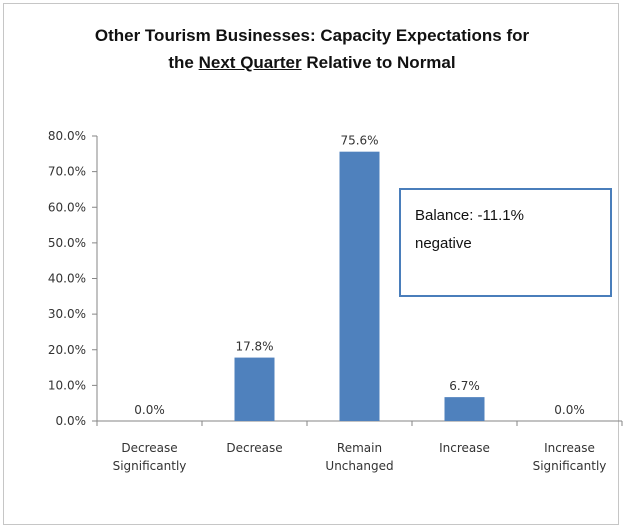 Image resolution: width=624 pixels, height=530 pixels. Describe the element at coordinates (67, 350) in the screenshot. I see `y-tick-label: 20.0%` at that location.